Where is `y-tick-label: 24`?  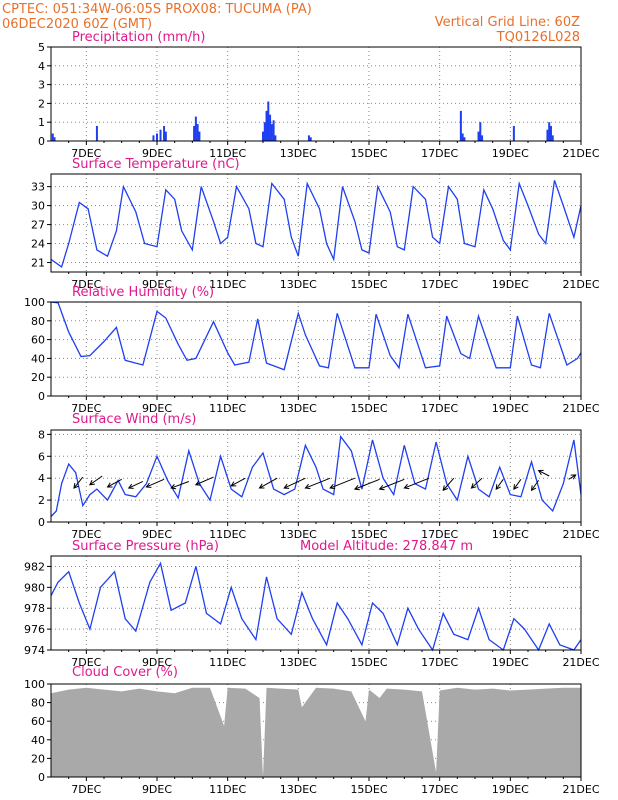 y-tick-label: 24 is located at coordinates (38, 244).